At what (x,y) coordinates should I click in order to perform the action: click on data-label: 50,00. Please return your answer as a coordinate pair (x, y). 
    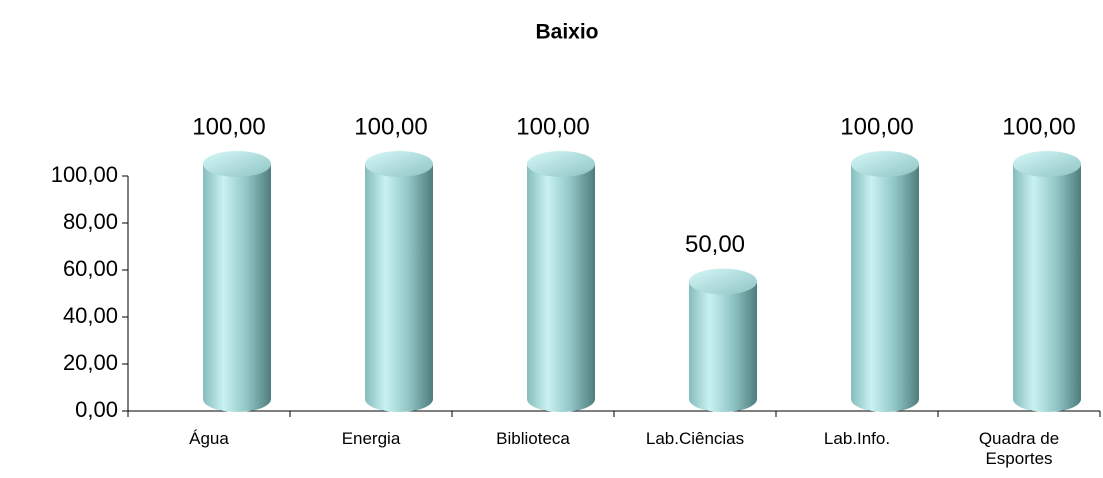
    Looking at the image, I should click on (715, 244).